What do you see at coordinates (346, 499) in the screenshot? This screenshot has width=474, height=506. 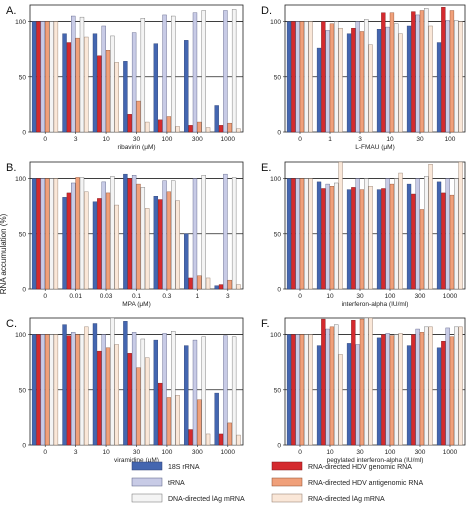 I see `legend-label: RNA-directed lAg mRNA` at bounding box center [346, 499].